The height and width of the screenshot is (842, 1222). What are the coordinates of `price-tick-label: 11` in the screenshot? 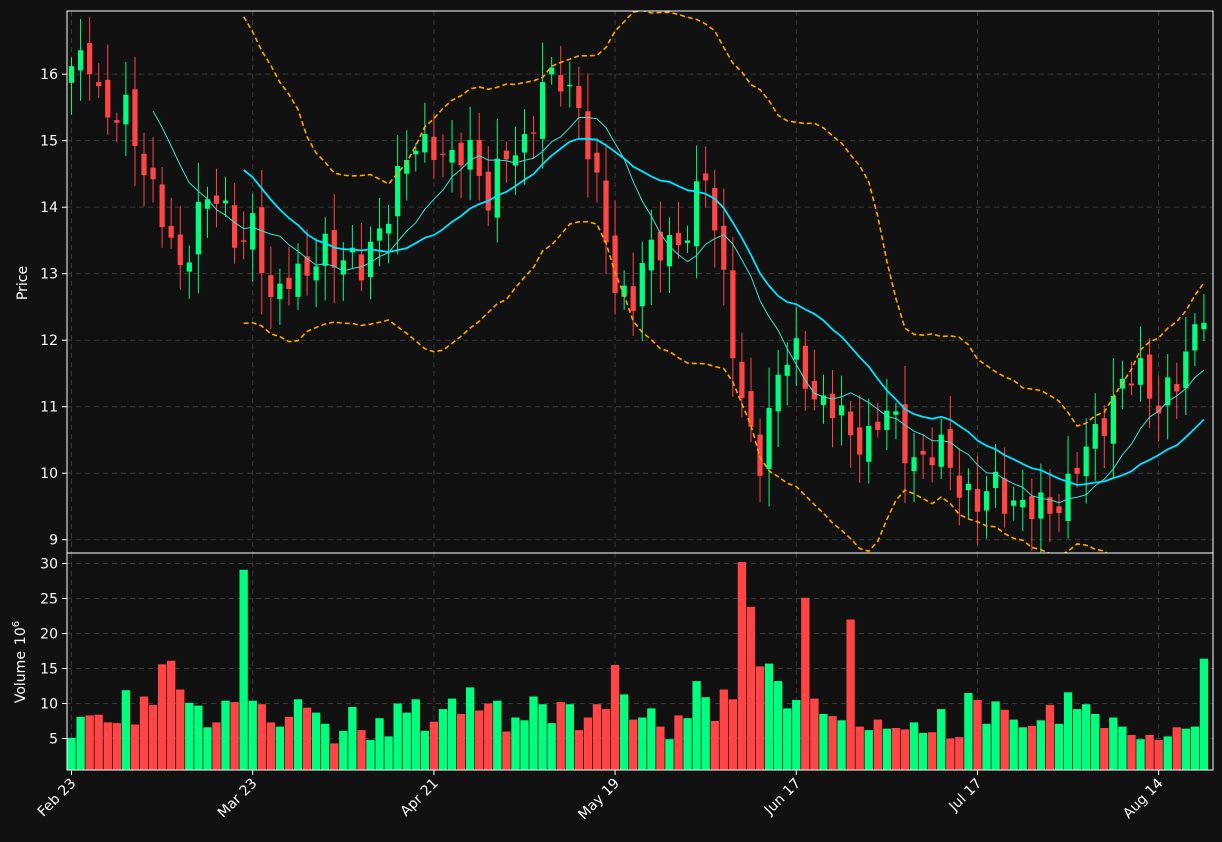 It's located at (49, 408).